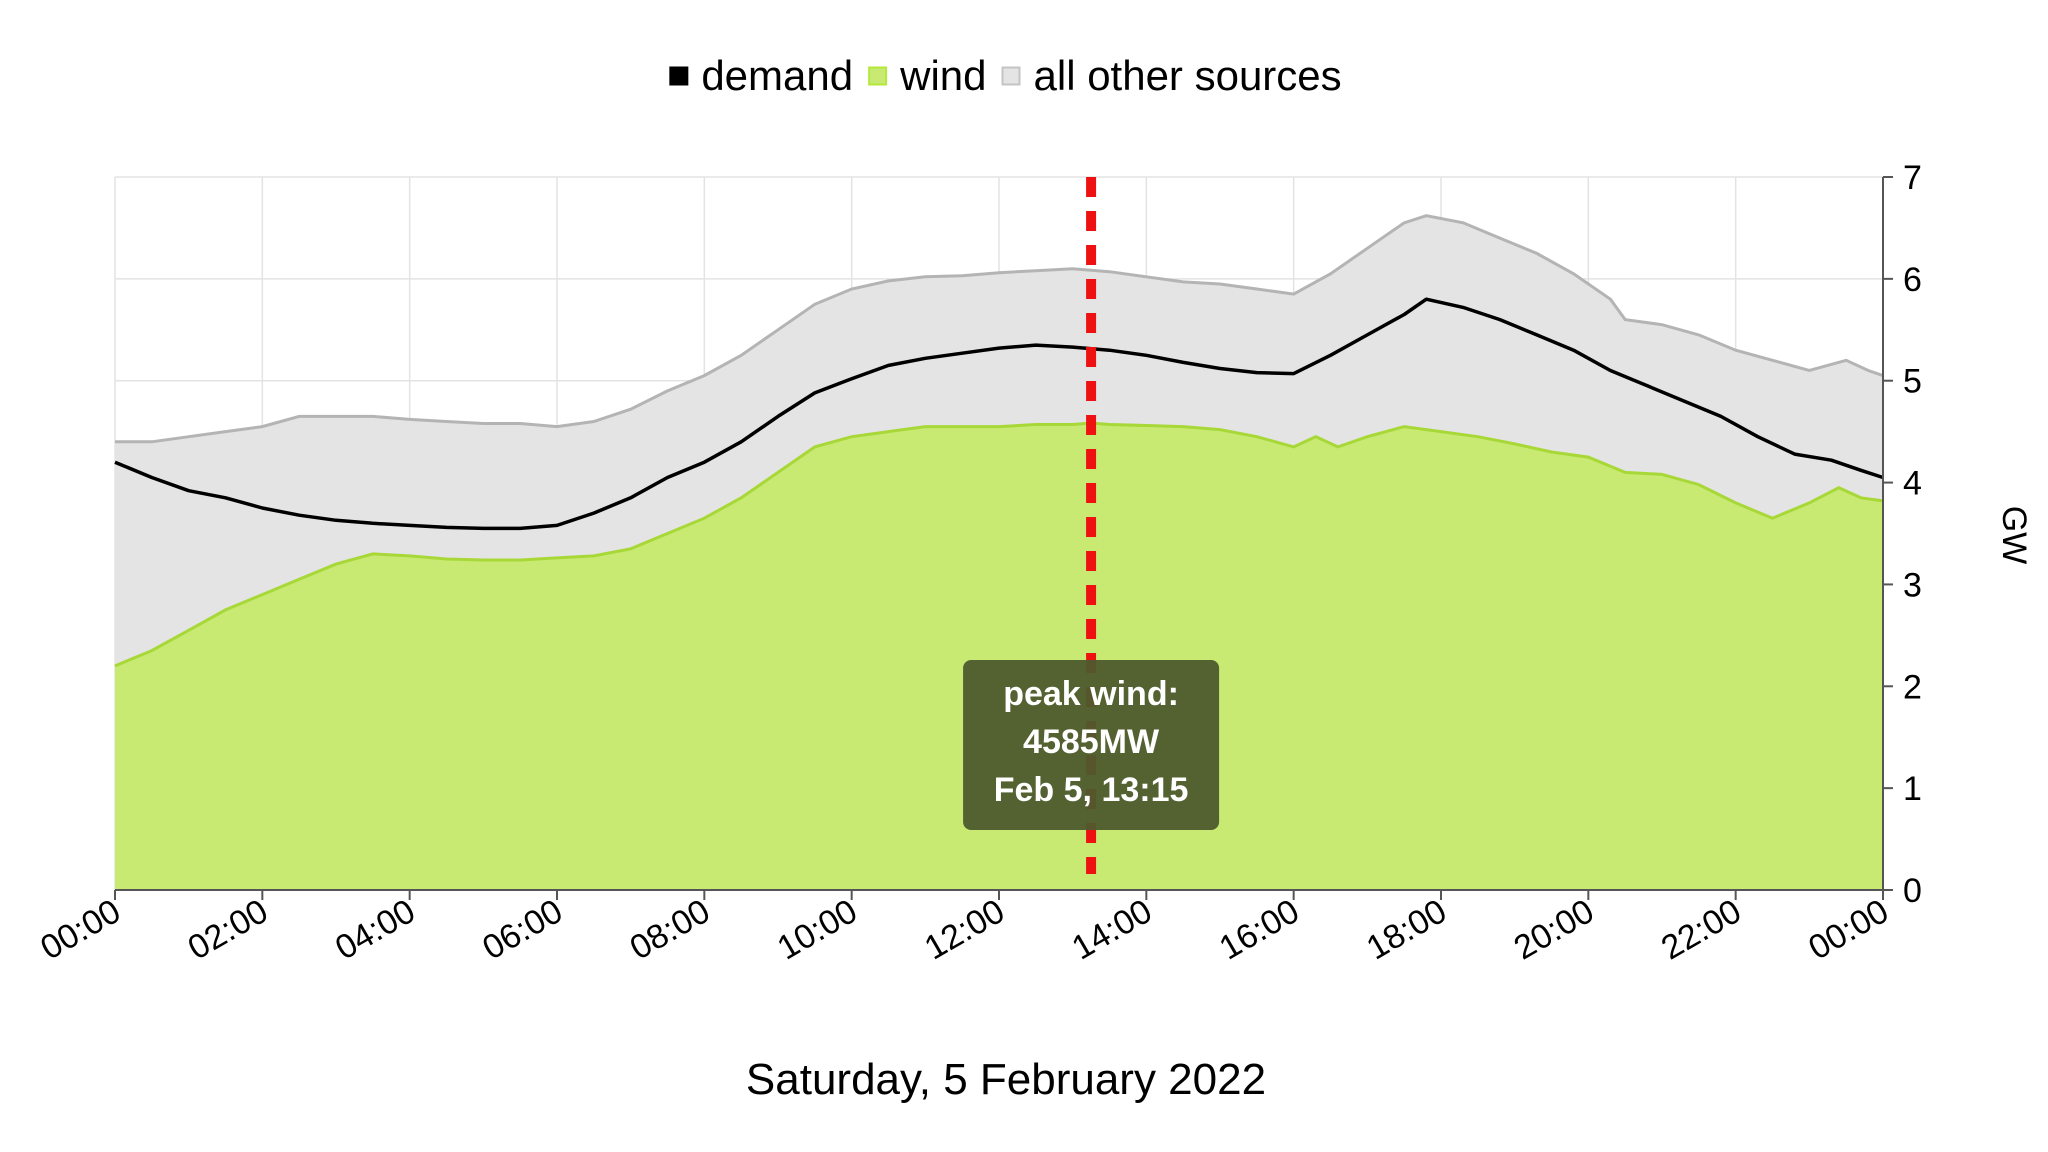 This screenshot has width=2048, height=1152. I want to click on callout-line-2: 4585MW, so click(1091, 742).